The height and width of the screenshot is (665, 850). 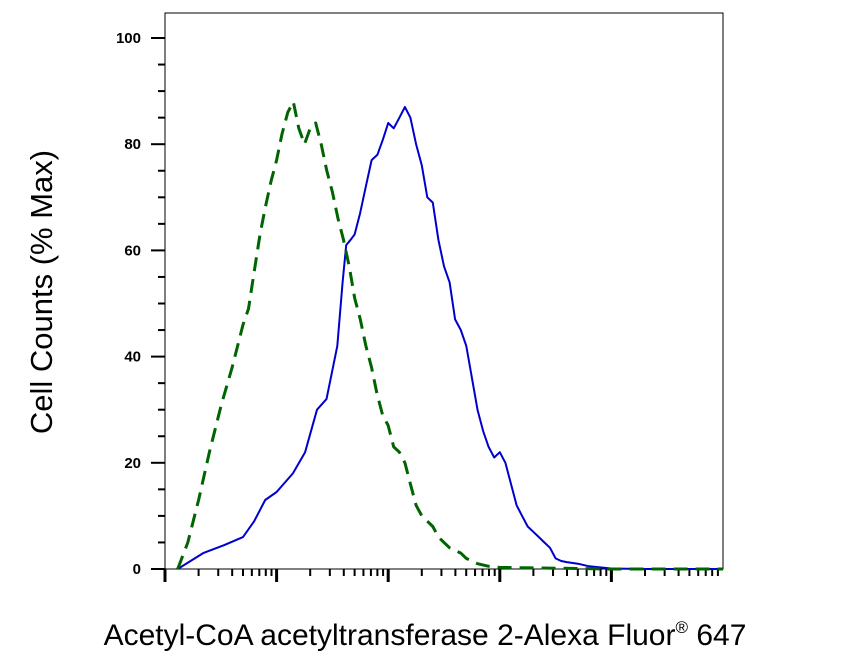 What do you see at coordinates (137, 569) in the screenshot?
I see `y-tick-label: 0` at bounding box center [137, 569].